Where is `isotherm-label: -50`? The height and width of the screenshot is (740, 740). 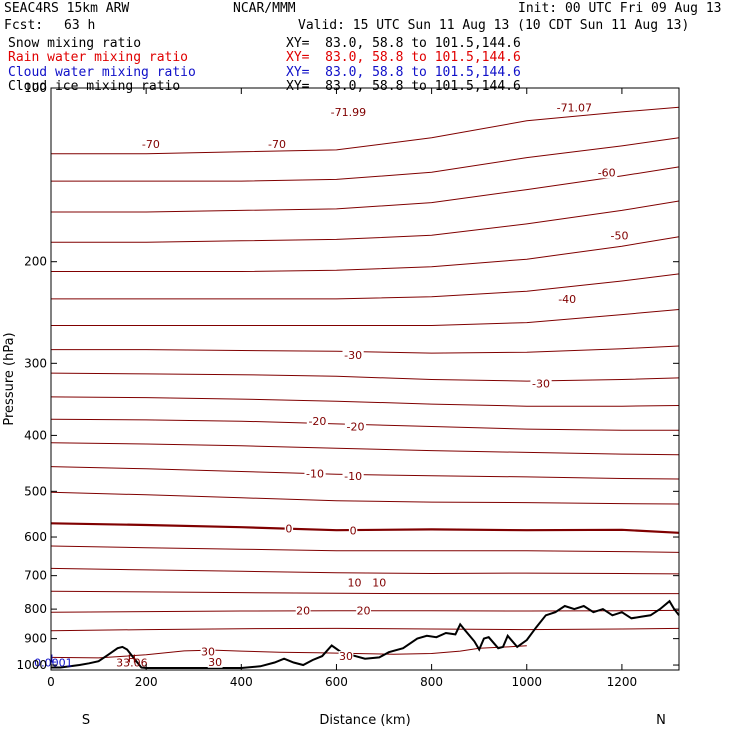 isotherm-label: -50 is located at coordinates (620, 235).